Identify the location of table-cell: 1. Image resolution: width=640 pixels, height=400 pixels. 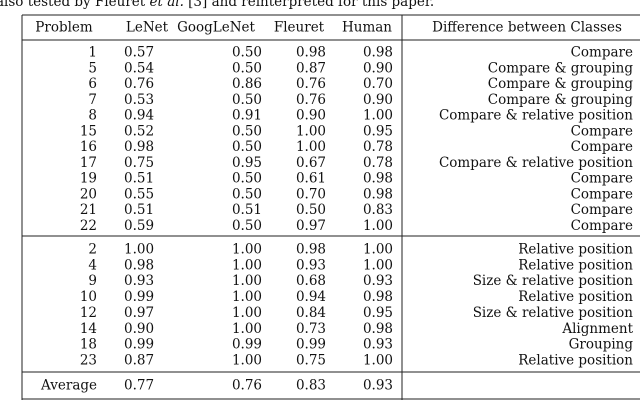
(92, 53).